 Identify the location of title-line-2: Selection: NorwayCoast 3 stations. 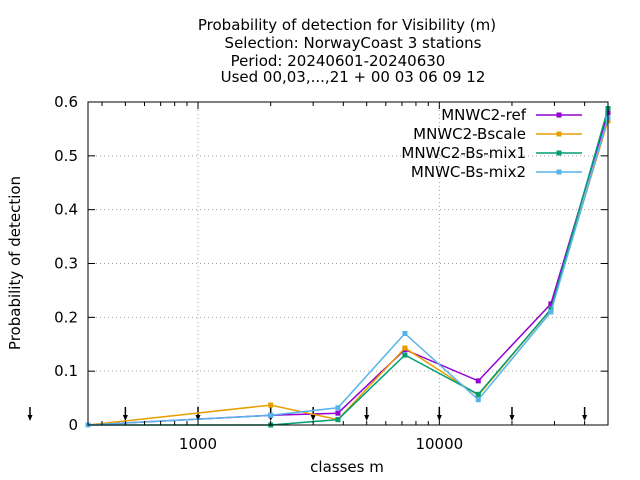
(353, 43).